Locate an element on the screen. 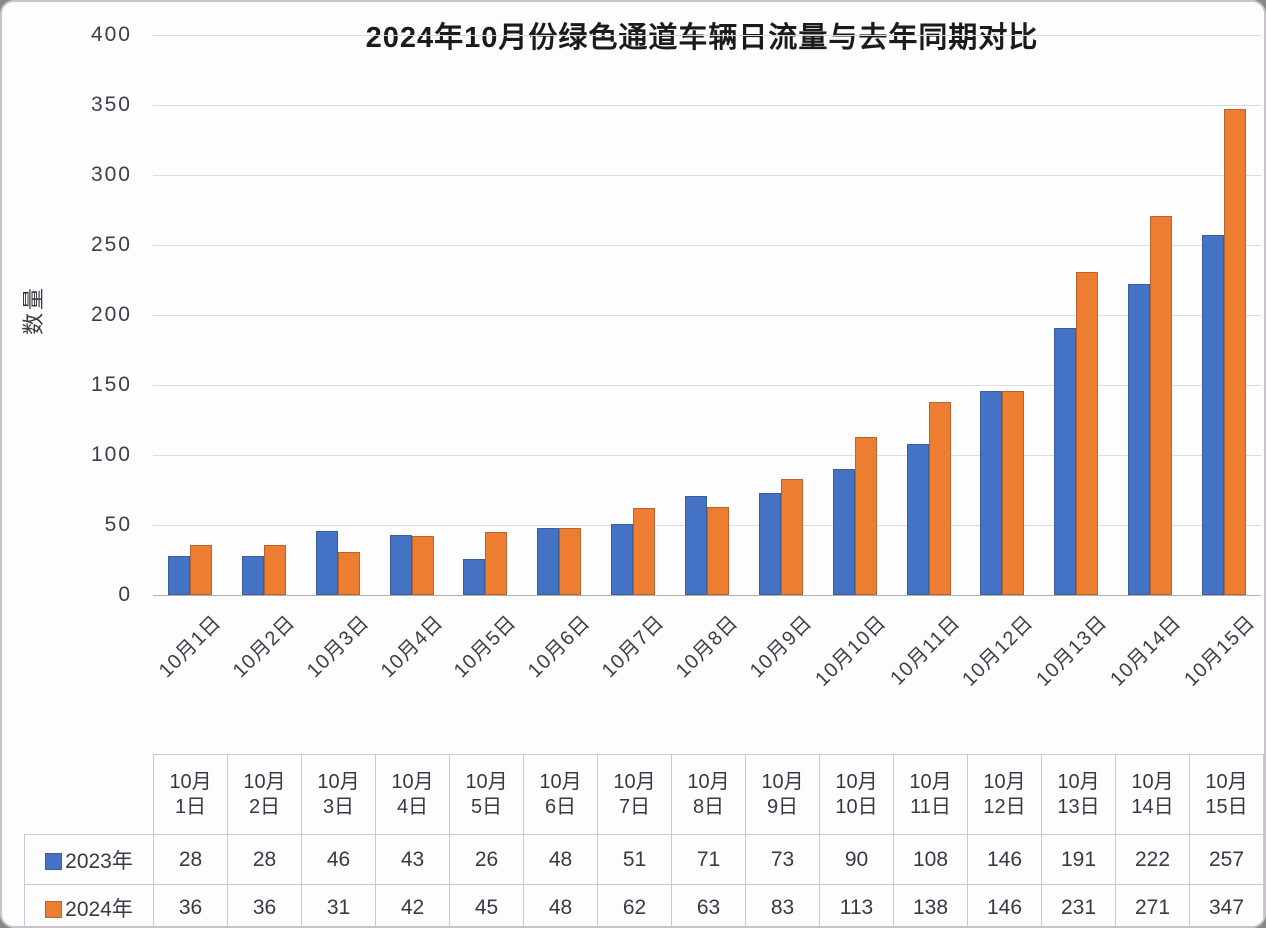  table-value-cell: 31 is located at coordinates (338, 905).